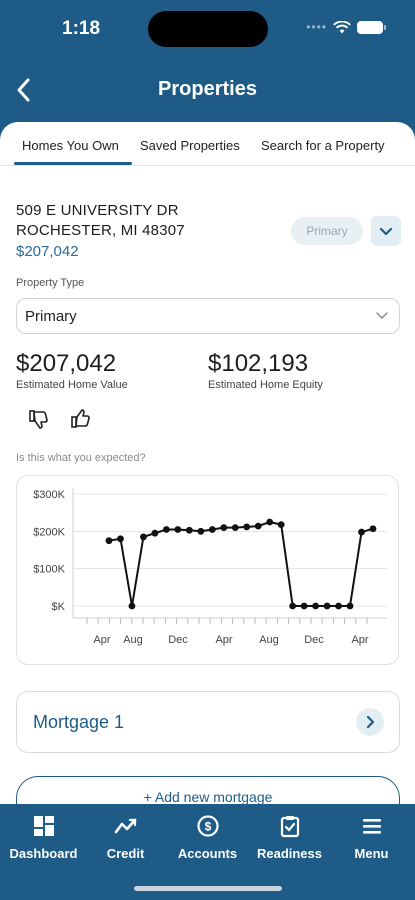  I want to click on page-title: Properties, so click(207, 89).